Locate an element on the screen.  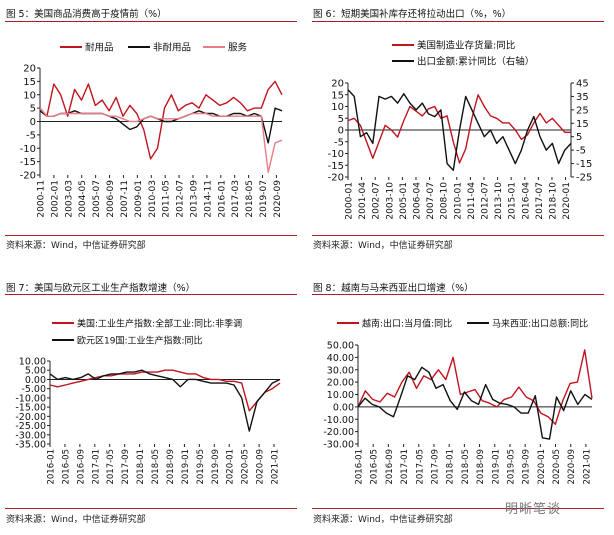
x-tick-label: 2017-05 is located at coordinates (420, 467).